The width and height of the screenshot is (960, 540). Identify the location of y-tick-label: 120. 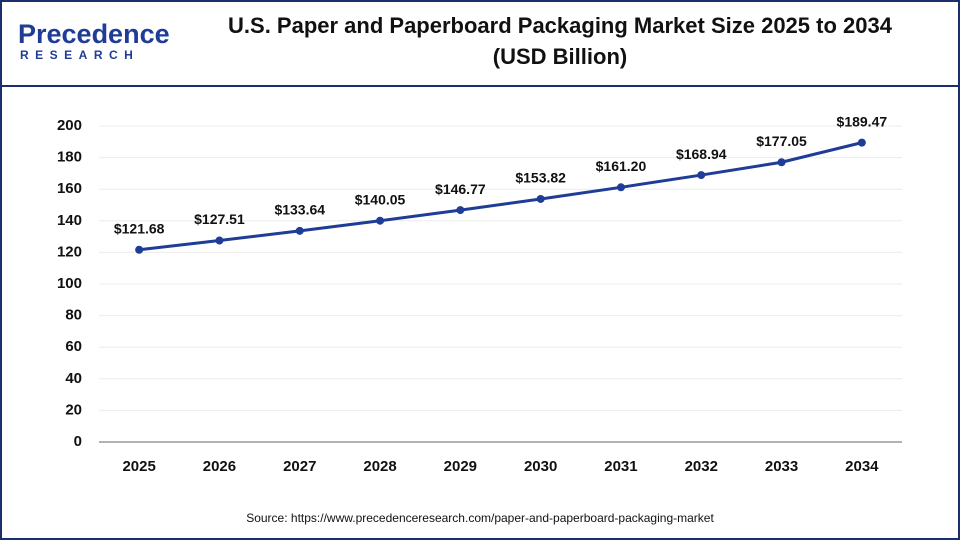
(69, 251).